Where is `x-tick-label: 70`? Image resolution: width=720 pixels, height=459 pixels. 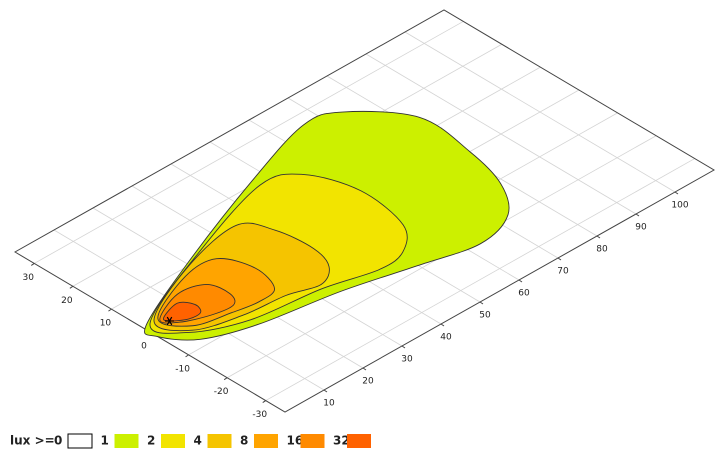 x-tick-label: 70 is located at coordinates (563, 272).